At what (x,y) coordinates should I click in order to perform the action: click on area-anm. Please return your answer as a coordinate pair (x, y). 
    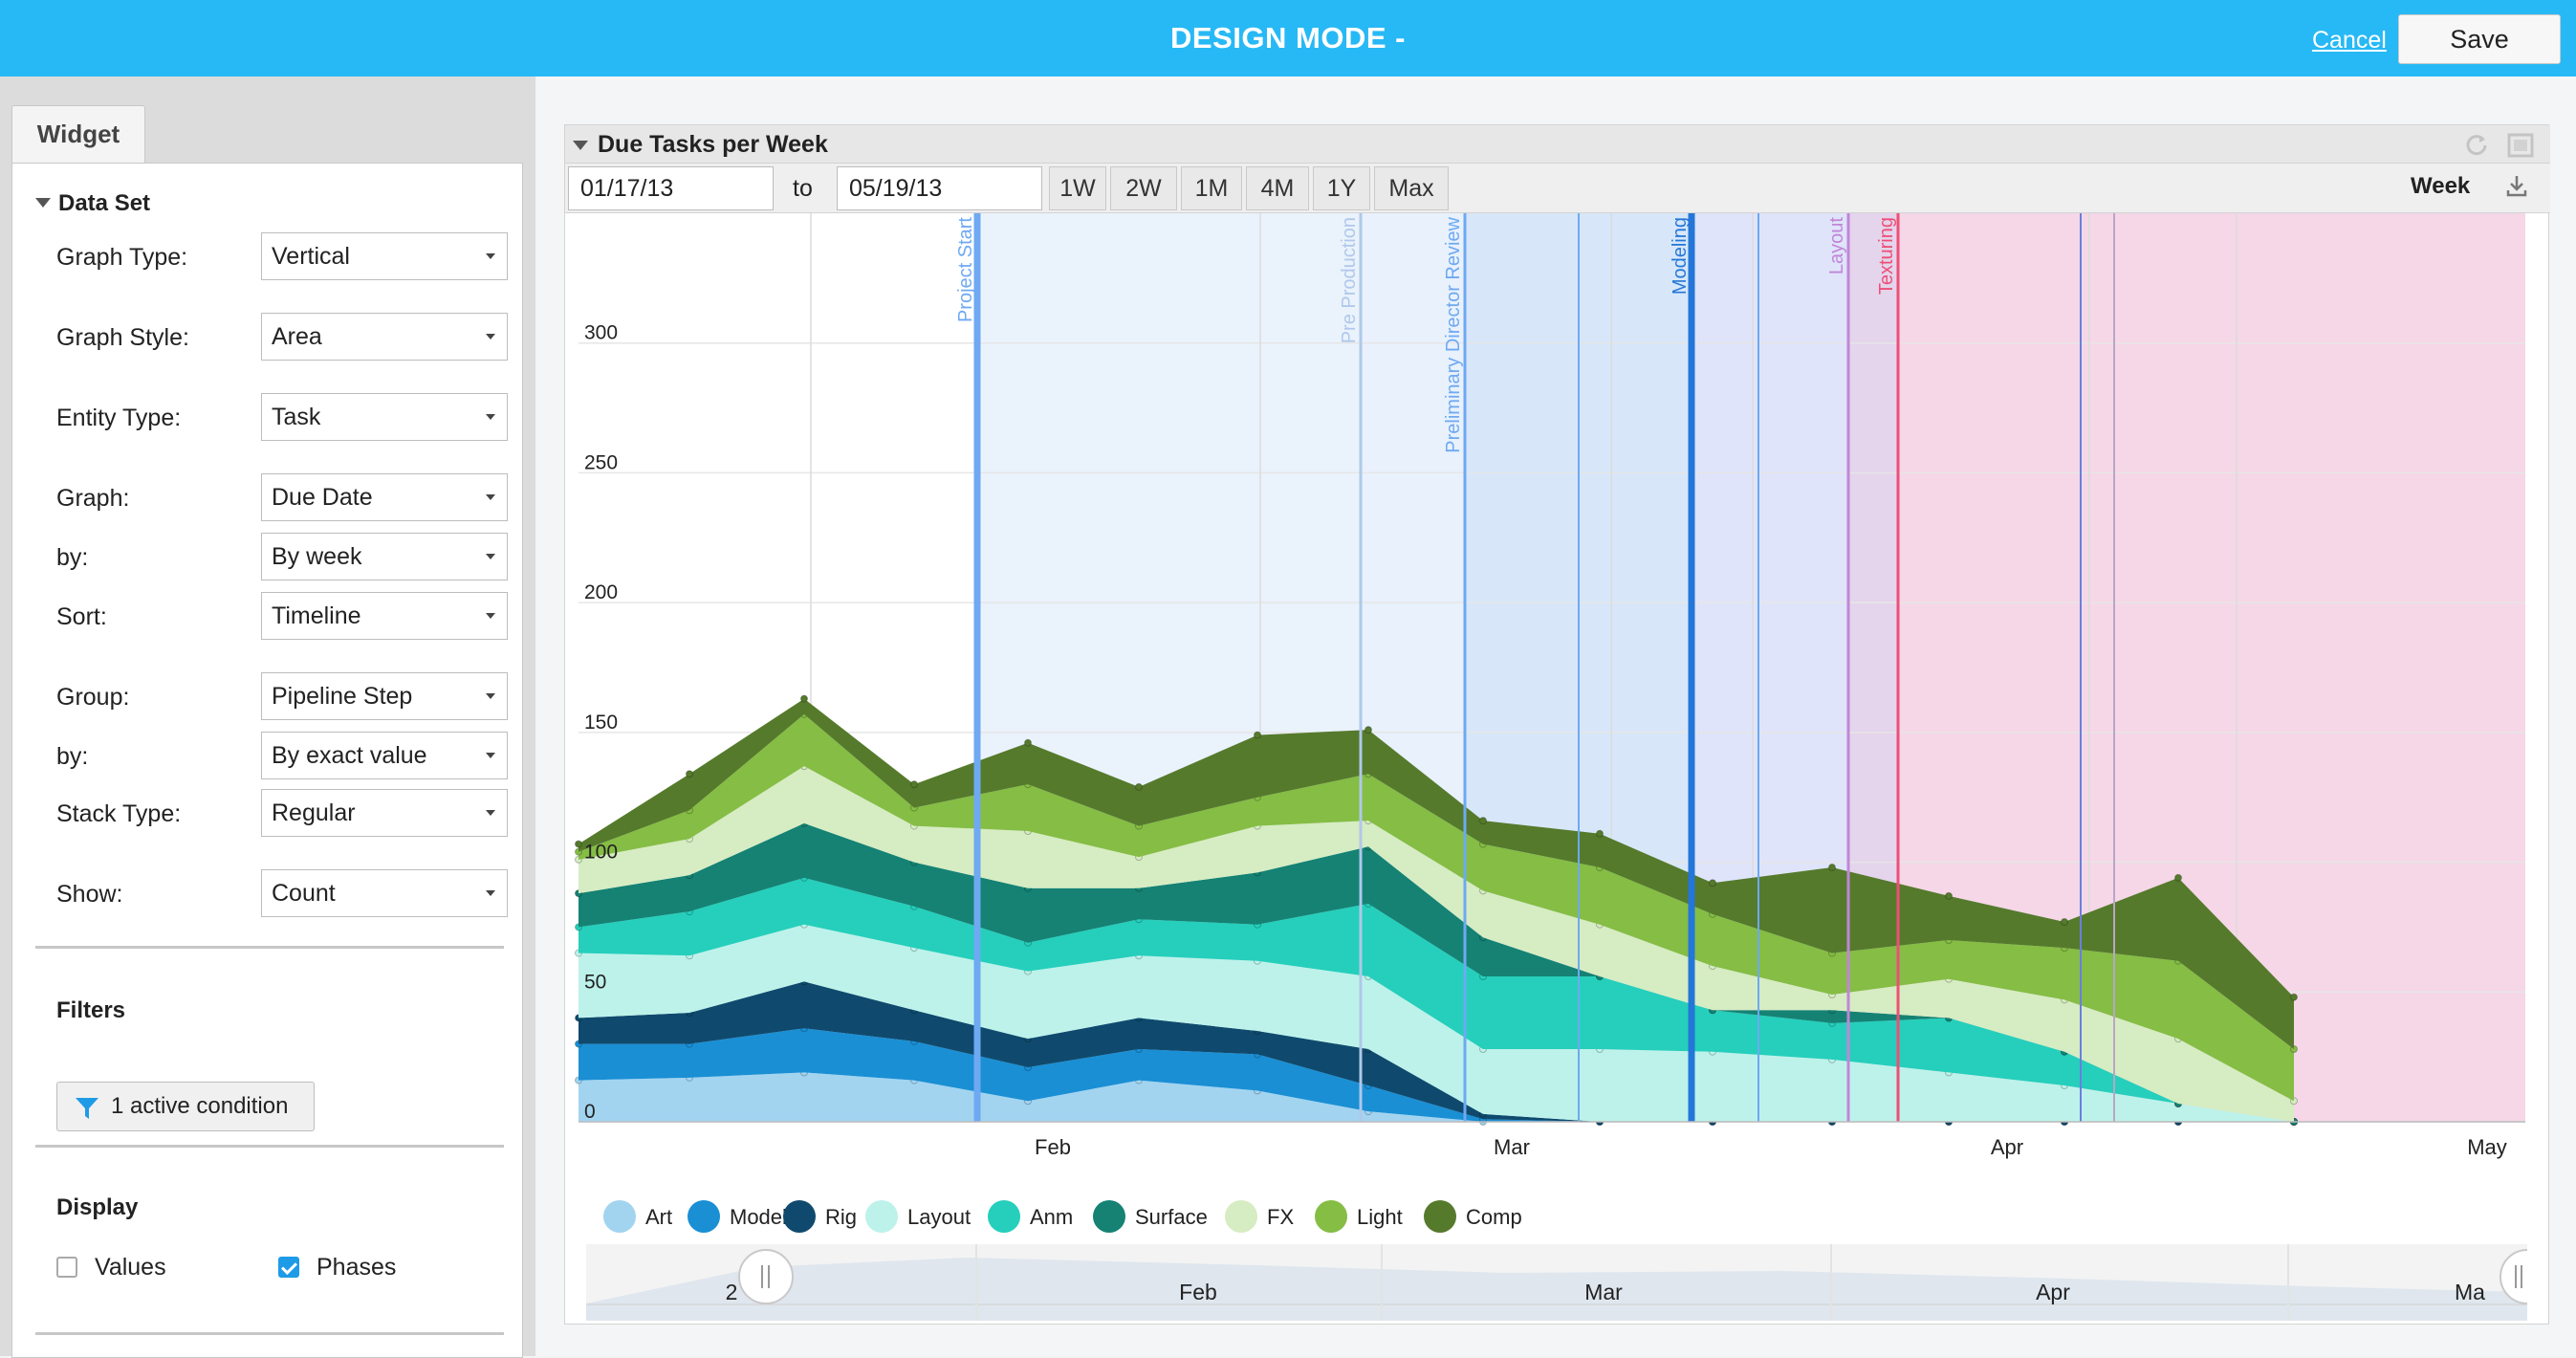
    Looking at the image, I should click on (1436, 999).